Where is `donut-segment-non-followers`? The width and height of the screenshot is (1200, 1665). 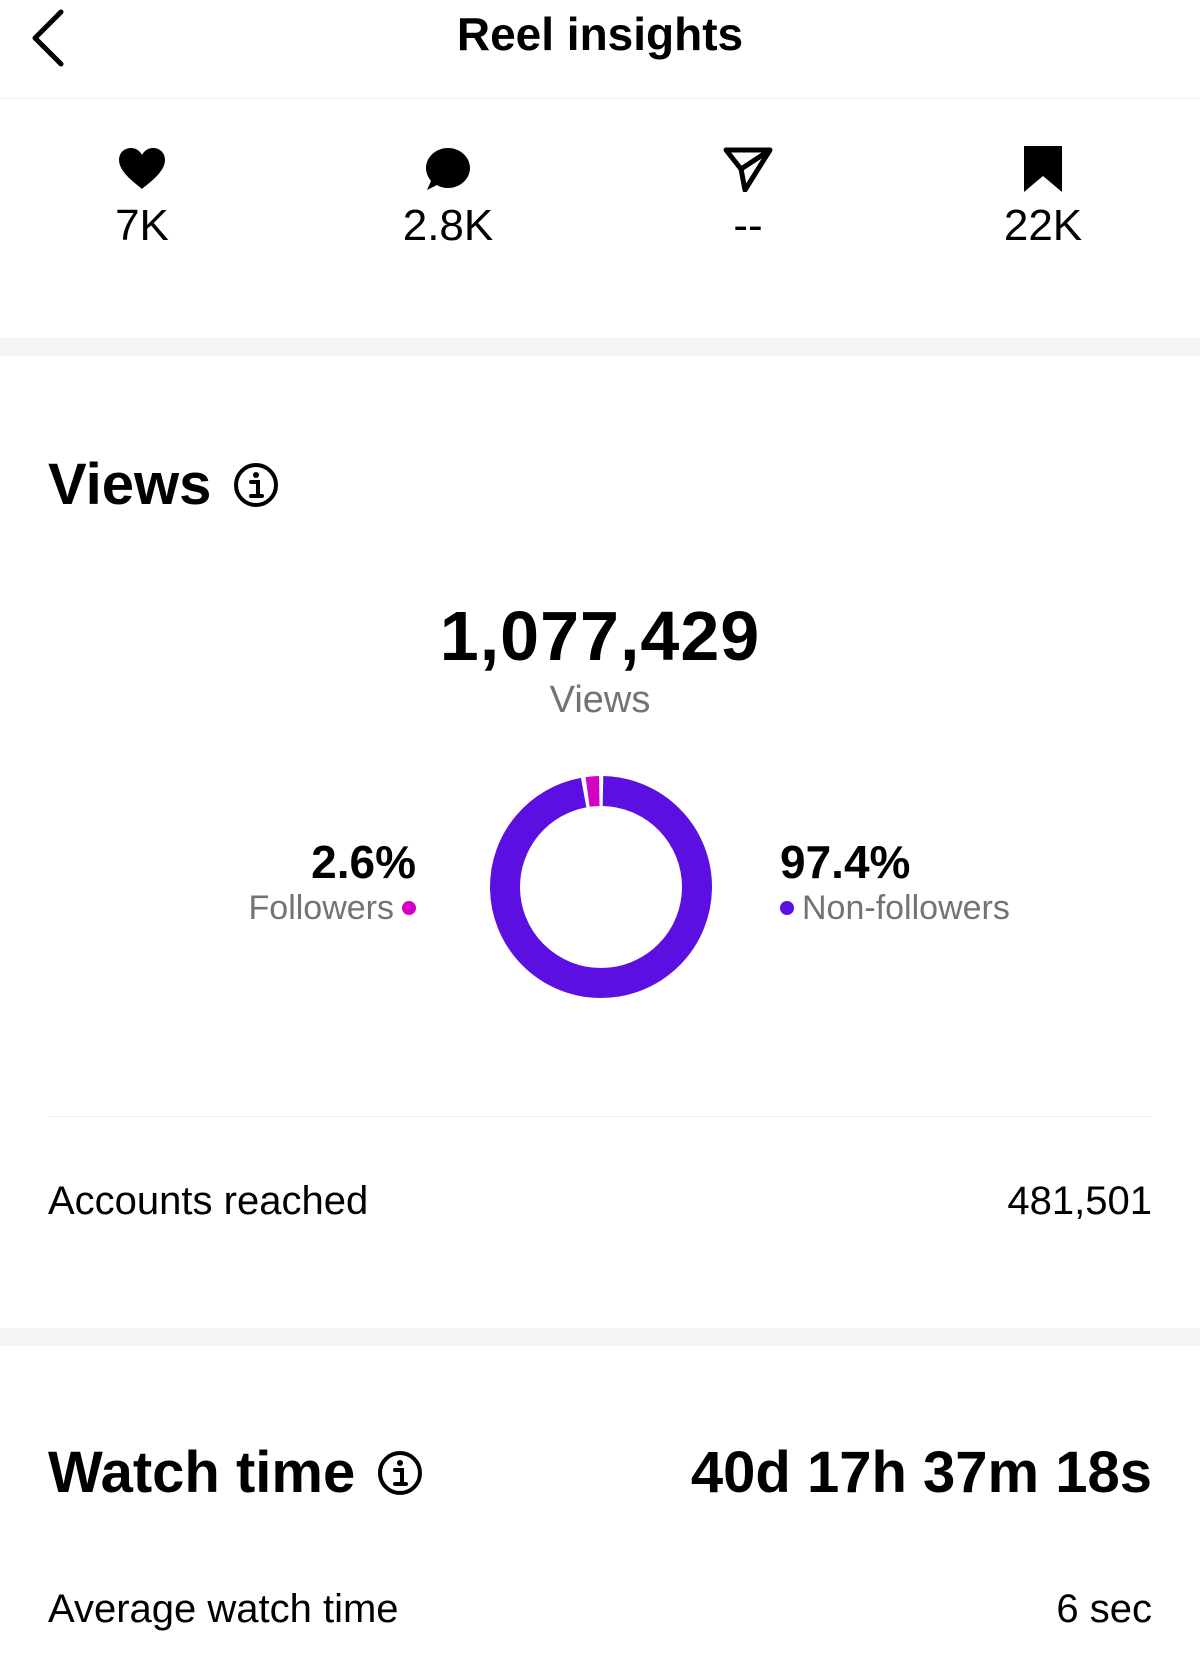
donut-segment-non-followers is located at coordinates (601, 887).